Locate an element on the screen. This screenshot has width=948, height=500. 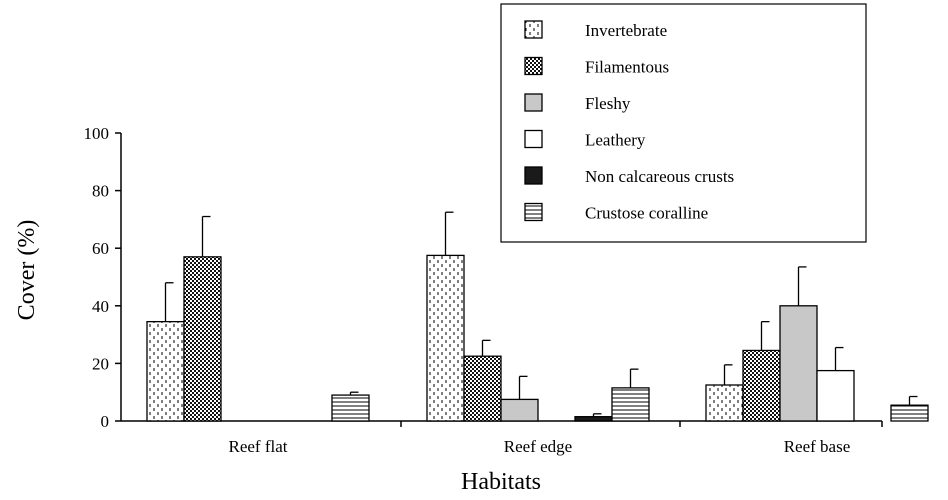
y-axis: 0 20 40 60 80 100 is located at coordinates (103, 277).